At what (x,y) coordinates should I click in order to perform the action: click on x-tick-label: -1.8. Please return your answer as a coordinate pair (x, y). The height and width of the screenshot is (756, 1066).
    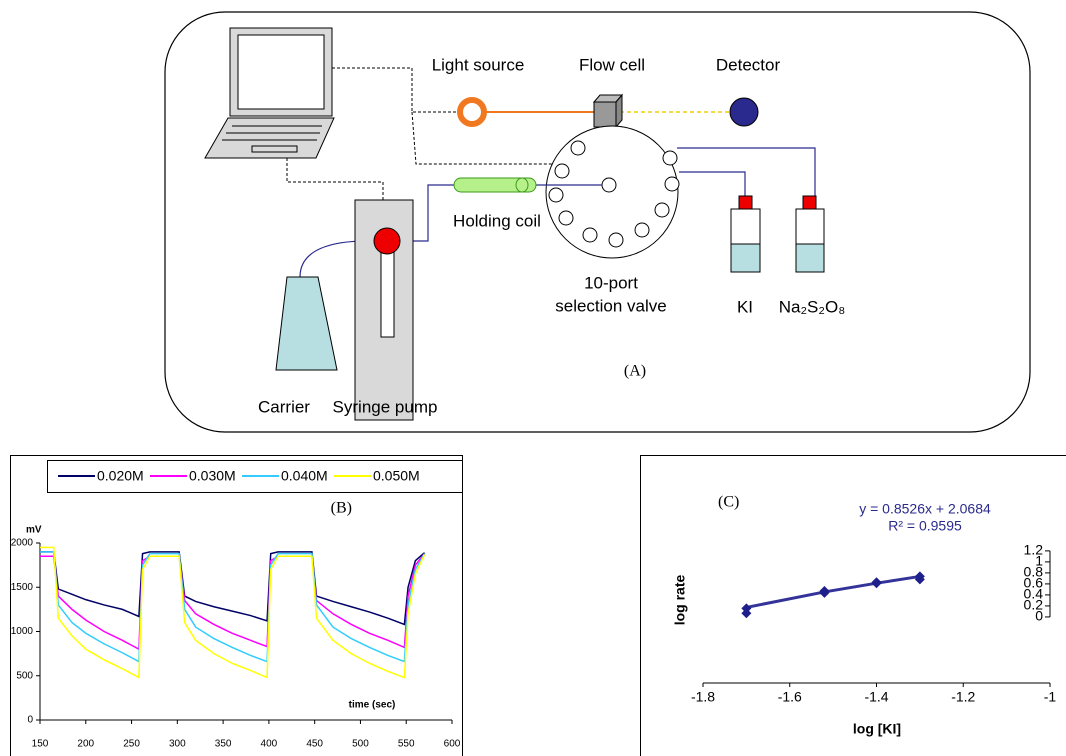
    Looking at the image, I should click on (703, 697).